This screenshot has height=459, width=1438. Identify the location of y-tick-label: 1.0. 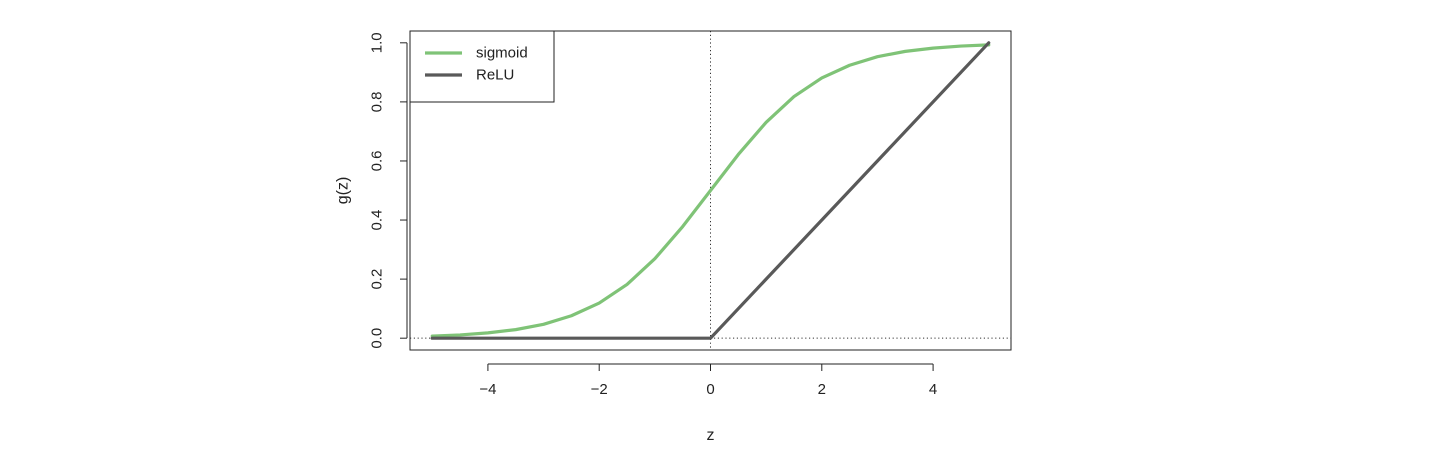
(377, 42).